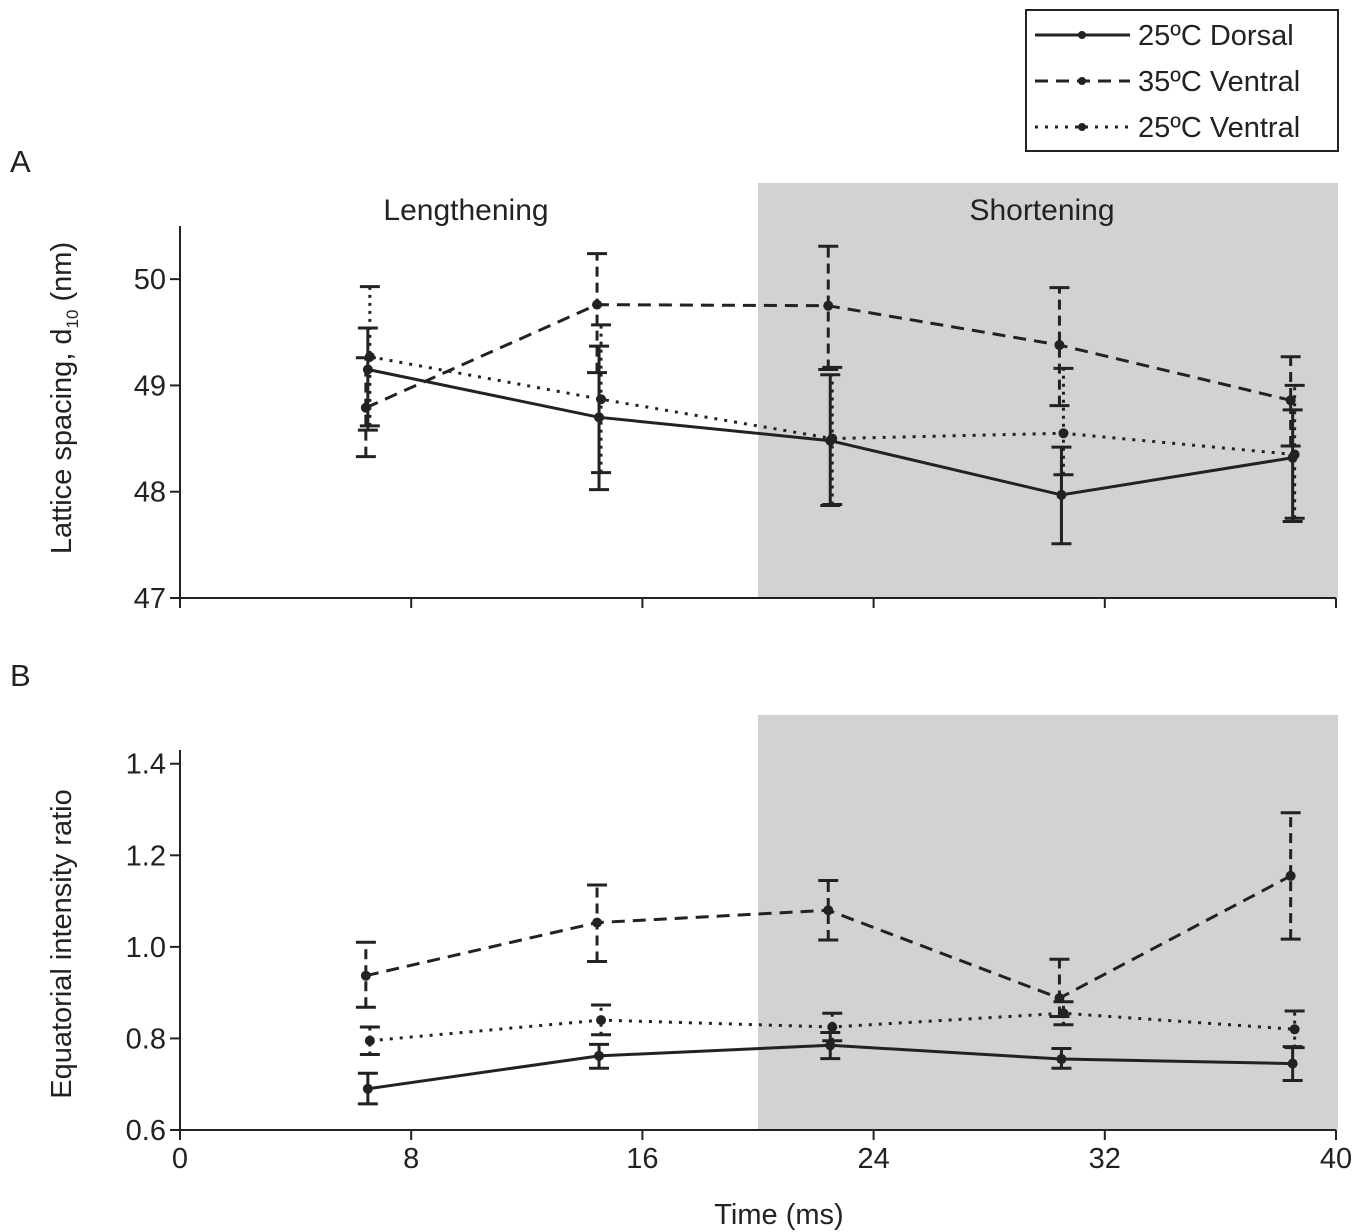 This screenshot has height=1232, width=1366. I want to click on x-tick-label: 0, so click(180, 1159).